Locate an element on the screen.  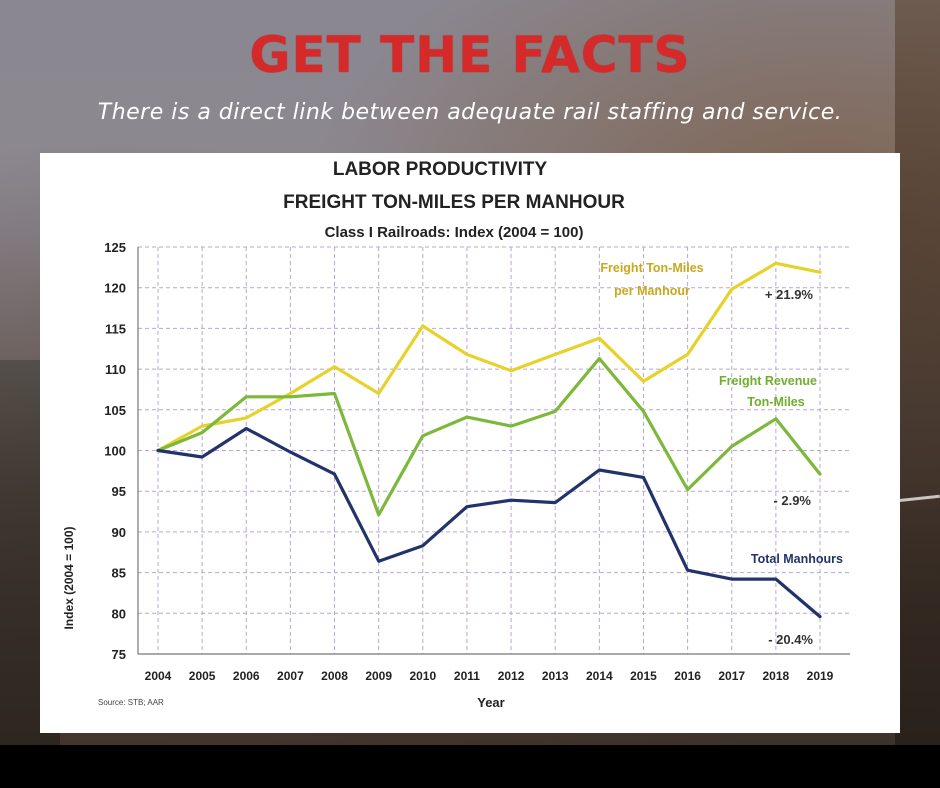
x-tick-label: 2018 is located at coordinates (776, 676).